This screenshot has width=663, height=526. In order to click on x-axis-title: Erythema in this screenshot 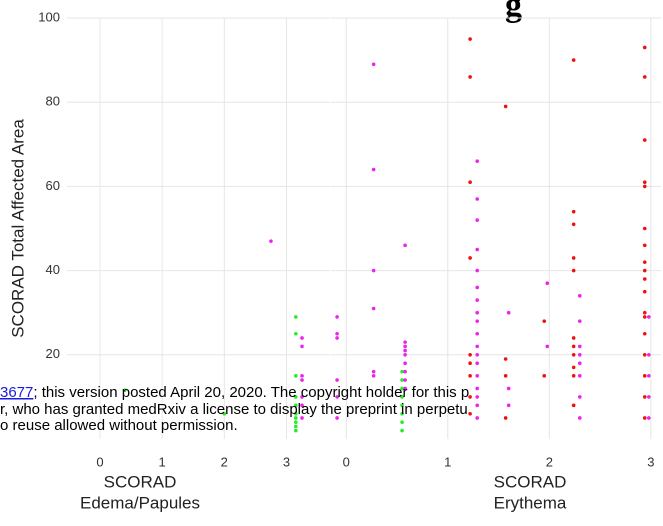, I will do `click(530, 502)`.